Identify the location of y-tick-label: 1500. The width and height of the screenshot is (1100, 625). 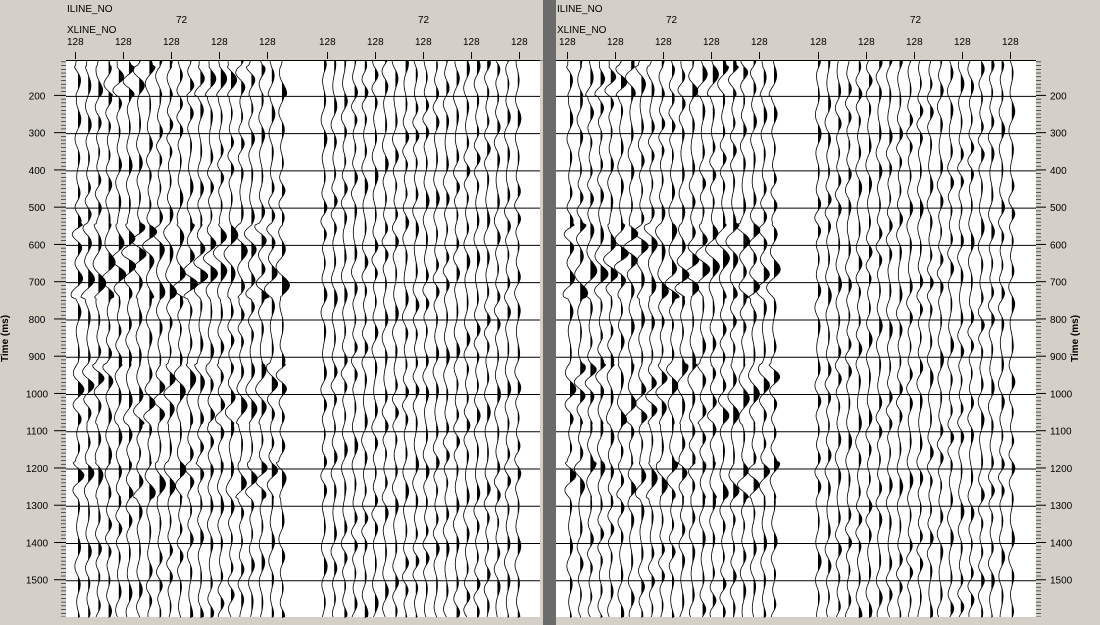
(37, 581).